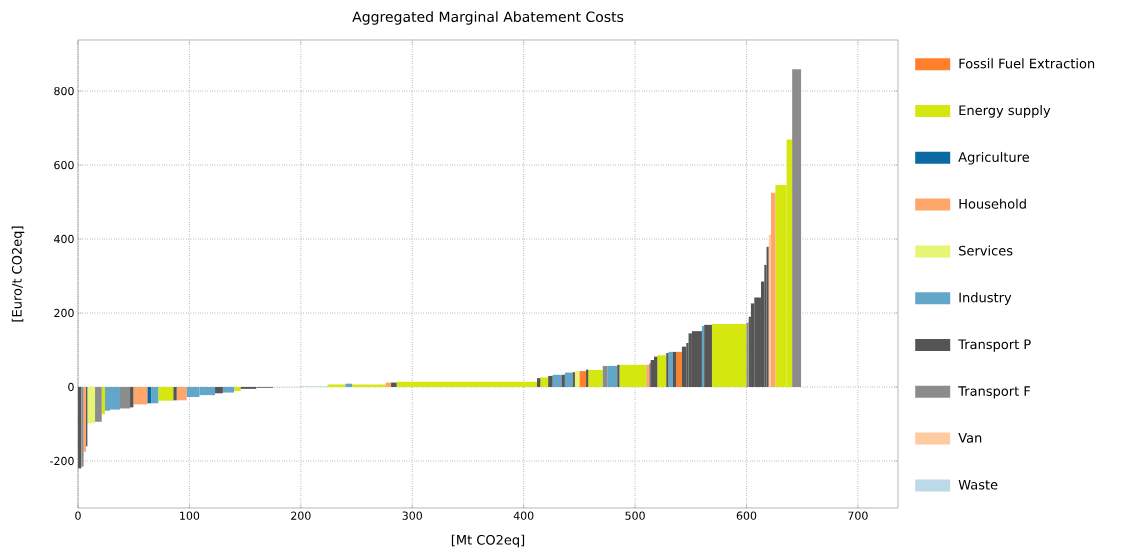 This screenshot has height=551, width=1132. Describe the element at coordinates (64, 313) in the screenshot. I see `y-tick-label: 200` at that location.